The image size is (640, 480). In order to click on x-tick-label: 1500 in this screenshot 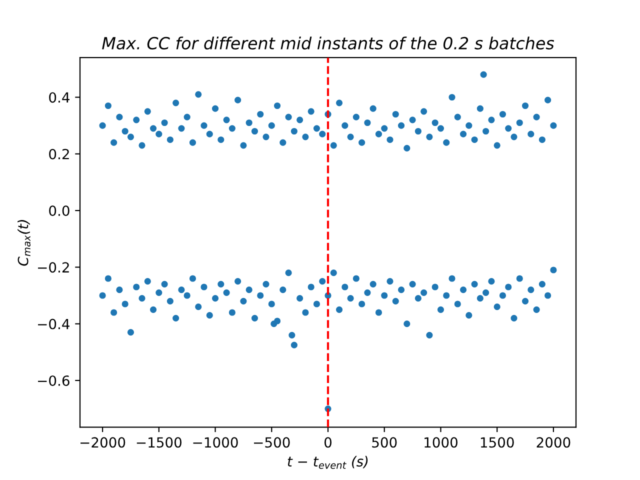, I will do `click(497, 442)`.